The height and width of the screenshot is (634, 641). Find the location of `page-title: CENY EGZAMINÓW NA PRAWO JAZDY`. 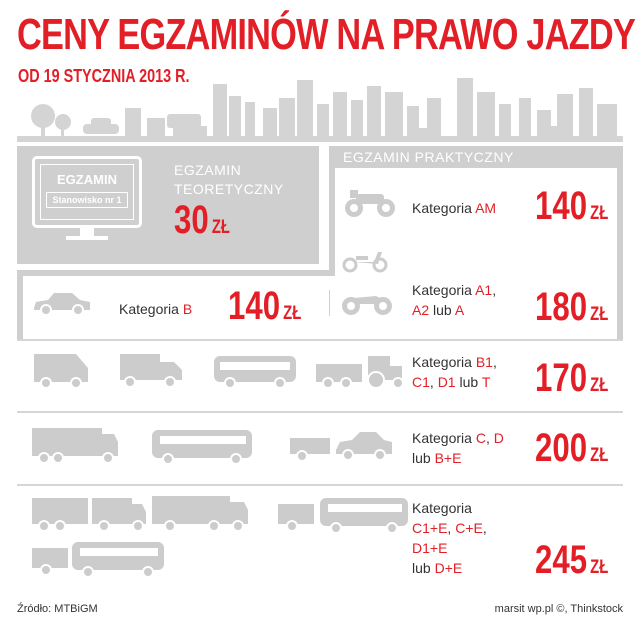

page-title: CENY EGZAMINÓW NA PRAWO JAZDY is located at coordinates (326, 34).